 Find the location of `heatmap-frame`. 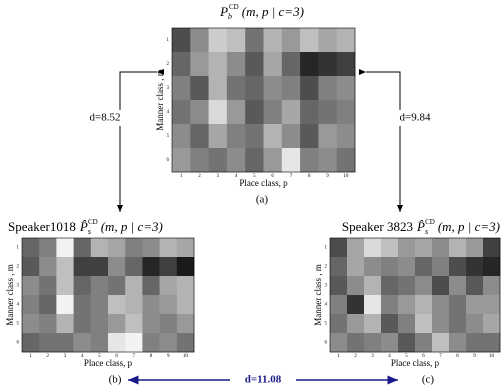

heatmap-frame is located at coordinates (108, 295).